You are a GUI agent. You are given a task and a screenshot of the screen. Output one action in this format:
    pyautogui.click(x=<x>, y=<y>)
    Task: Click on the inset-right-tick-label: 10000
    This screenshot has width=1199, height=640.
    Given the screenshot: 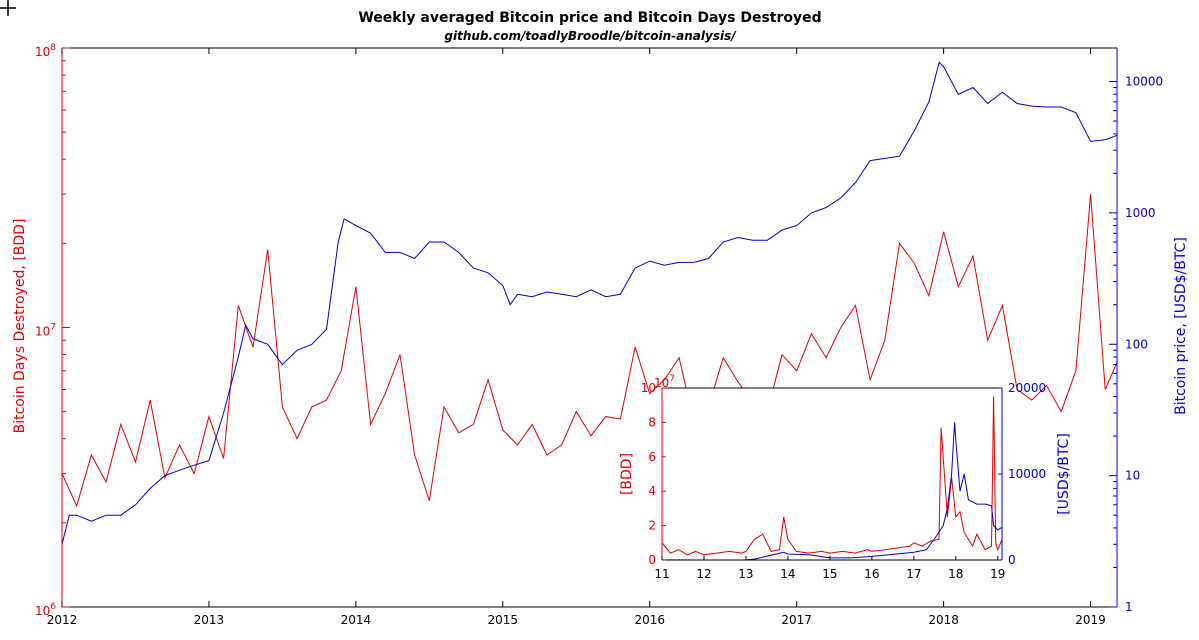 What is the action you would take?
    pyautogui.click(x=1027, y=474)
    